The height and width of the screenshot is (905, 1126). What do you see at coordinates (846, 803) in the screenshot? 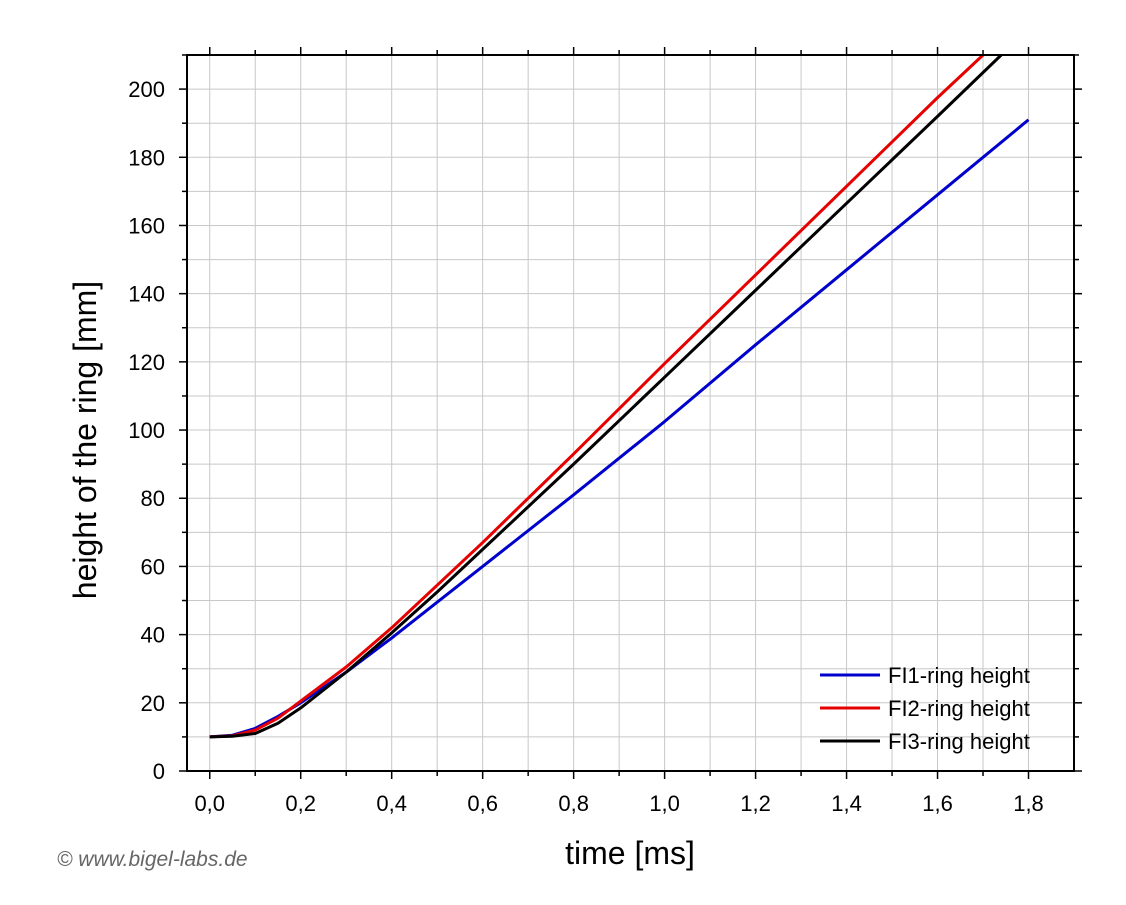
I see `x-tick-label: 1,4` at bounding box center [846, 803].